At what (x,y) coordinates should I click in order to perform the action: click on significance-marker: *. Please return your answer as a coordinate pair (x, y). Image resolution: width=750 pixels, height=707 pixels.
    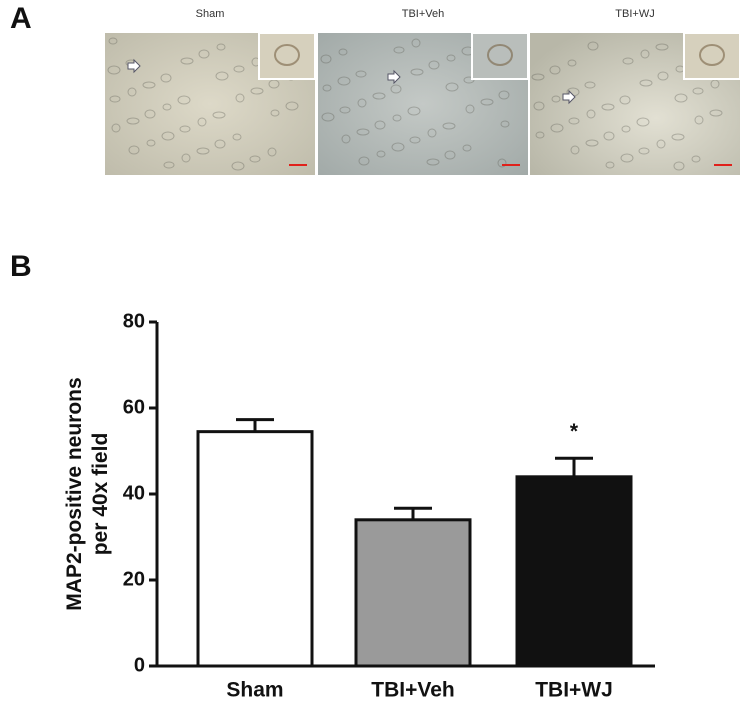
    Looking at the image, I should click on (574, 431).